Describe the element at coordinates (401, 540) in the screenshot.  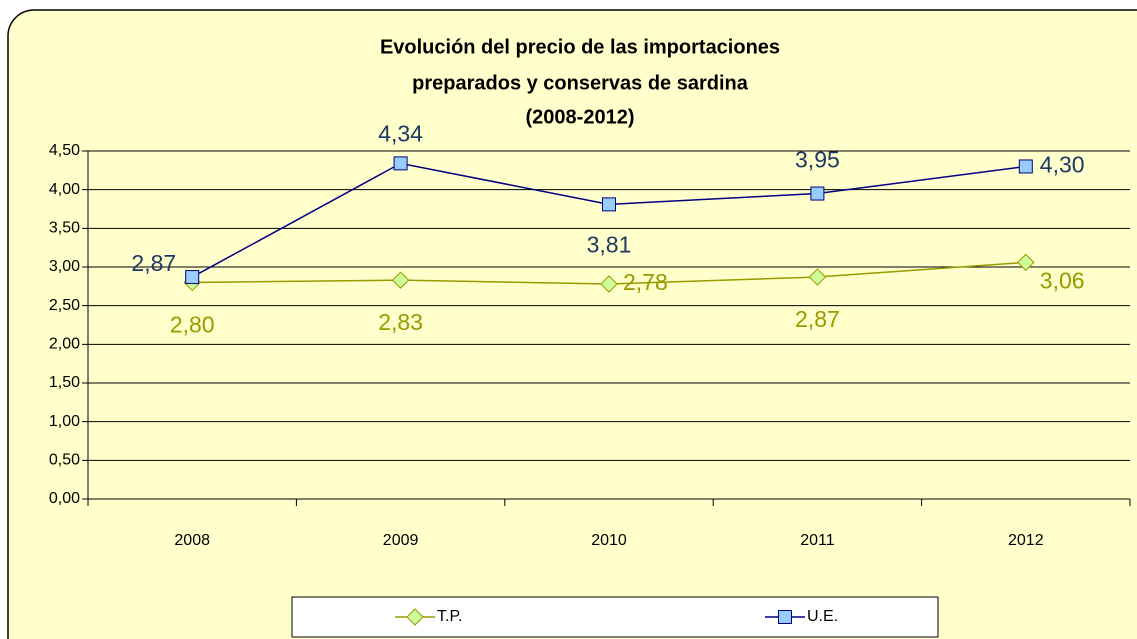
I see `x-tick-label: 2009` at that location.